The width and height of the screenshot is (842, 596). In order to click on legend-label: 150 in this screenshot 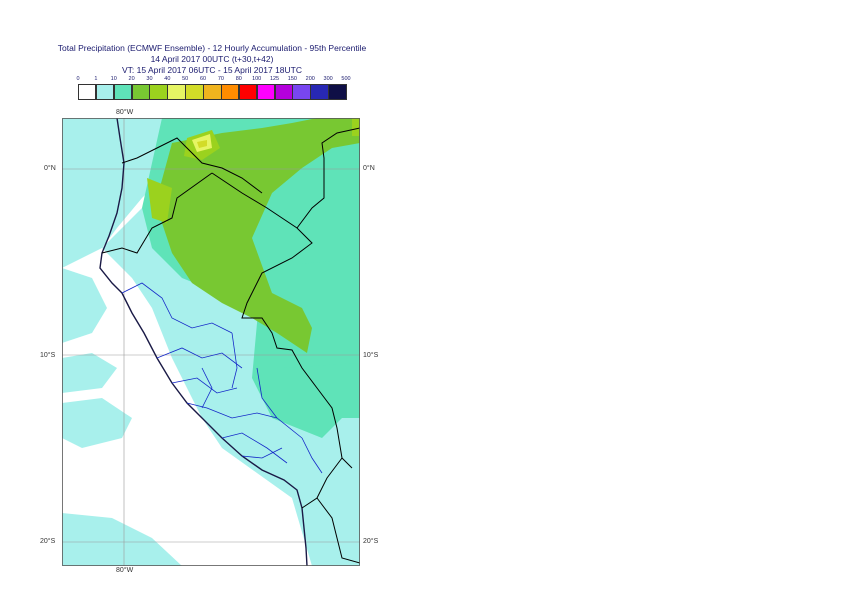, I will do `click(292, 79)`.